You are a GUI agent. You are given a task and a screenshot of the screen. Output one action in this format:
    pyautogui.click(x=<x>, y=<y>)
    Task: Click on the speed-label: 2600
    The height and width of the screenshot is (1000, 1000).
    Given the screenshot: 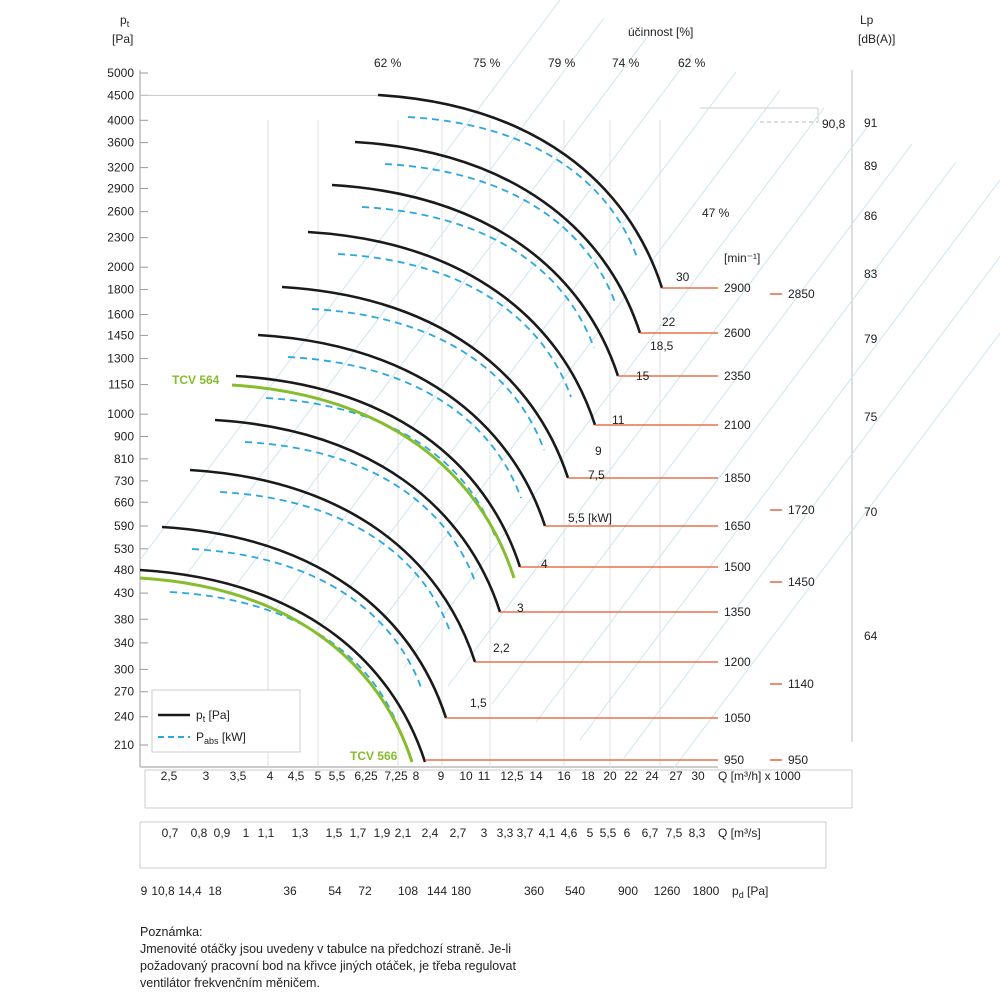 What is the action you would take?
    pyautogui.click(x=737, y=333)
    